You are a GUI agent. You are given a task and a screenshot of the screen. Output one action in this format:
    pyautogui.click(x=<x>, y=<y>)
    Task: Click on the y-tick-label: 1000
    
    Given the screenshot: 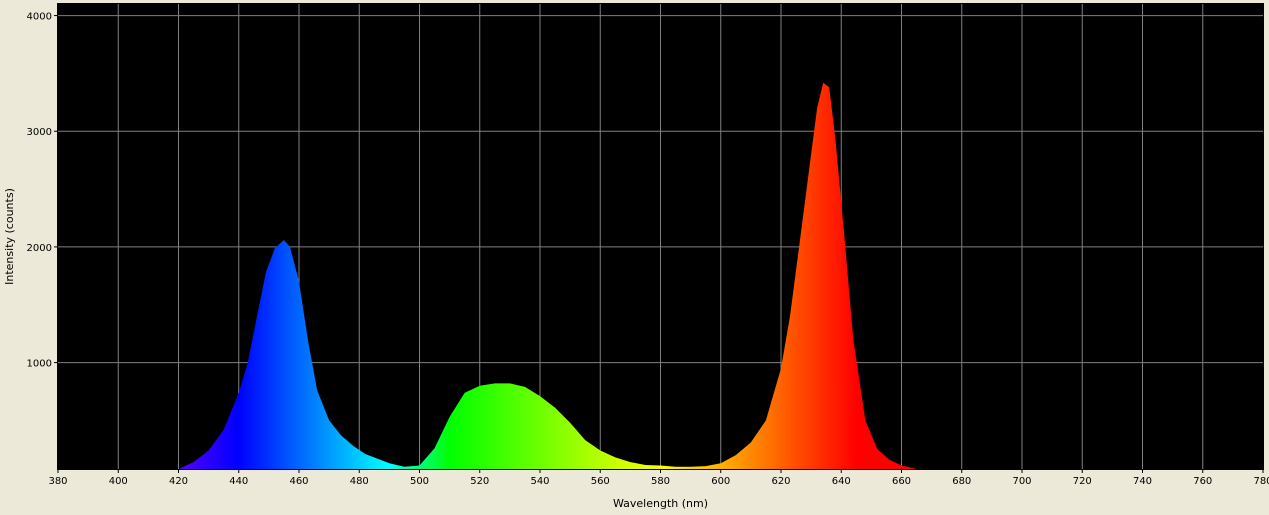 What is the action you would take?
    pyautogui.click(x=39, y=364)
    